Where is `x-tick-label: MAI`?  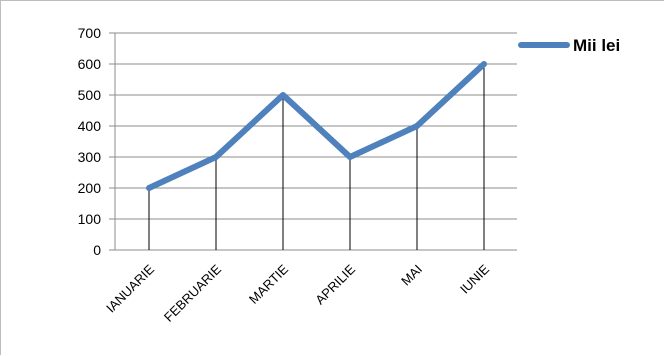
x-tick-label: MAI is located at coordinates (411, 275).